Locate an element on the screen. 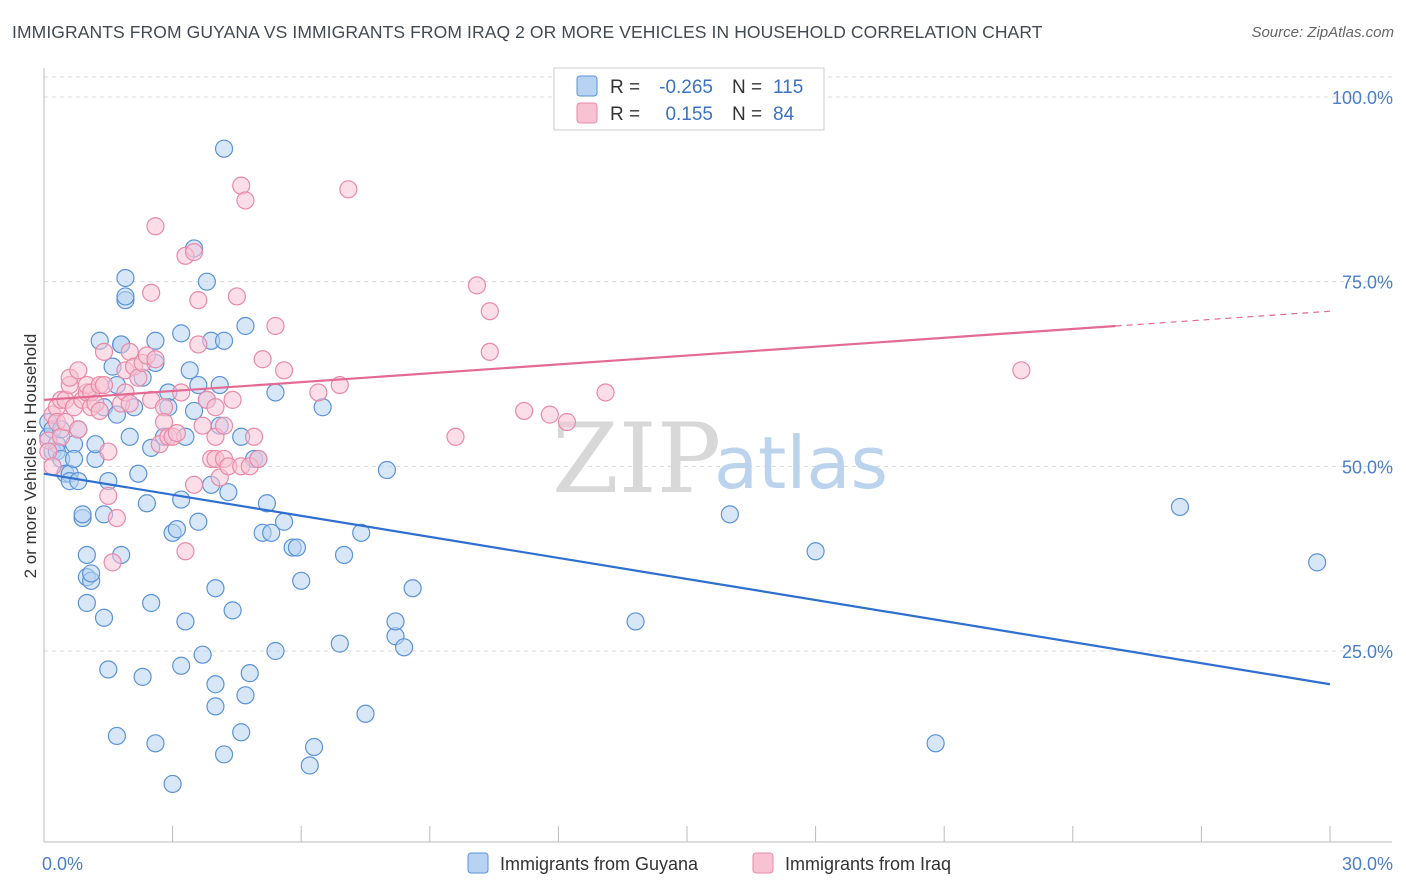 This screenshot has width=1406, height=892. bottom-legend-swatch-guyana is located at coordinates (478, 863).